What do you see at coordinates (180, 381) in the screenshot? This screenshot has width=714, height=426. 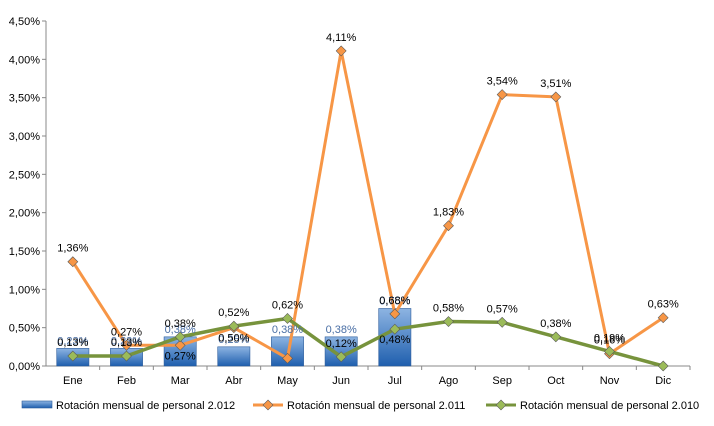 I see `x-tick-label: Mar` at bounding box center [180, 381].